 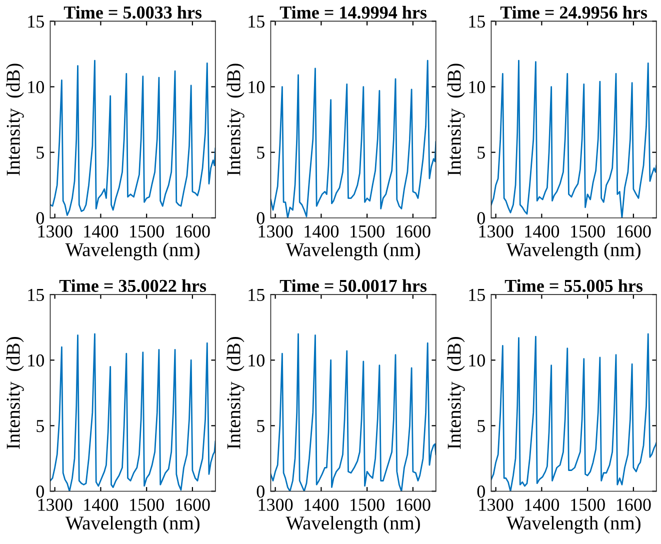 I want to click on chart-title: Time = 50.0017 hrs, so click(x=353, y=285).